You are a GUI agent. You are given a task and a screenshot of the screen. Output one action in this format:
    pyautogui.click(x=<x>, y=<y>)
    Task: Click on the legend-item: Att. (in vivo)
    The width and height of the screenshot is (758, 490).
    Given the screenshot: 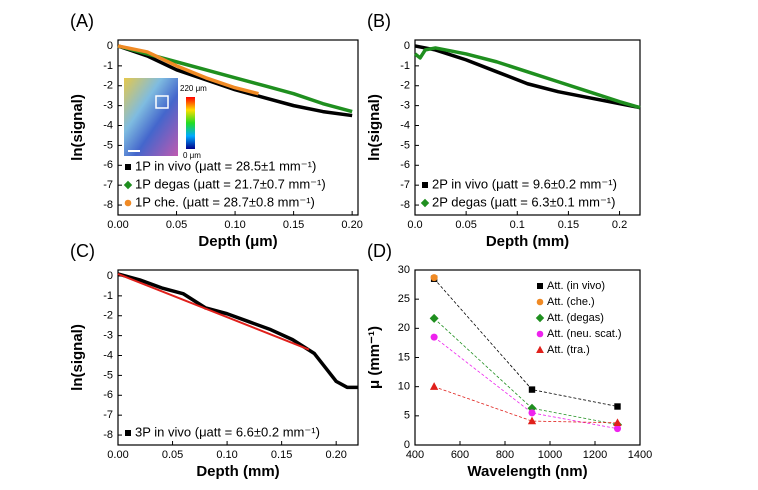 What is the action you would take?
    pyautogui.click(x=571, y=286)
    